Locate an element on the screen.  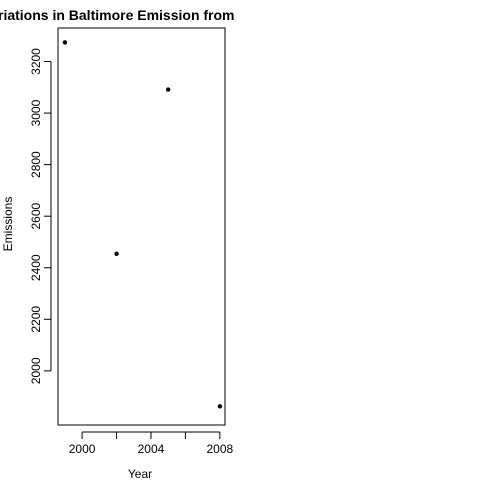
y-tick-label: 2200 is located at coordinates (36, 319).